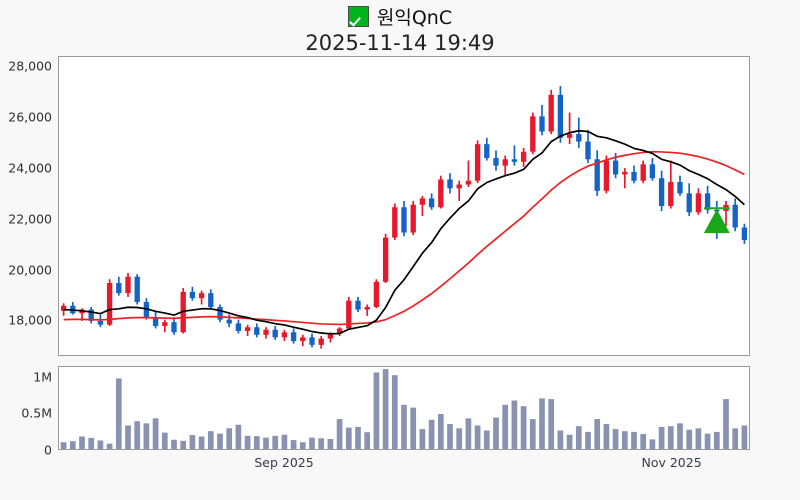 This screenshot has height=500, width=800. What do you see at coordinates (42, 377) in the screenshot?
I see `volume-y-tick-label: 1M` at bounding box center [42, 377].